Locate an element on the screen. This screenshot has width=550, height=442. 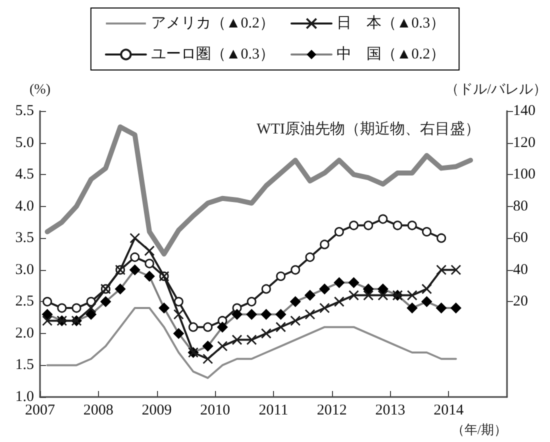
x-tick-label: 2010 is located at coordinates (215, 410).